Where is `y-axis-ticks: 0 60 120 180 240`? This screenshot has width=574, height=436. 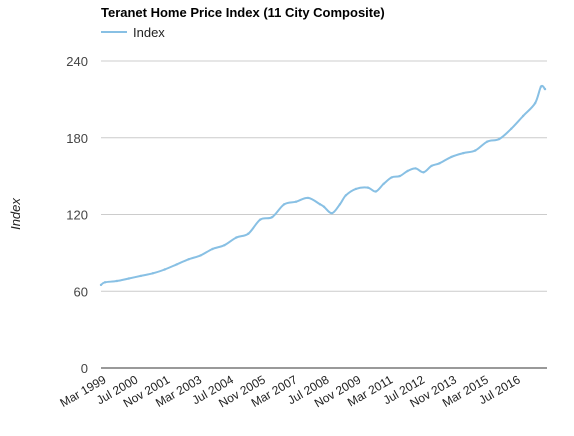
y-axis-ticks: 0 60 120 180 240 is located at coordinates (77, 215).